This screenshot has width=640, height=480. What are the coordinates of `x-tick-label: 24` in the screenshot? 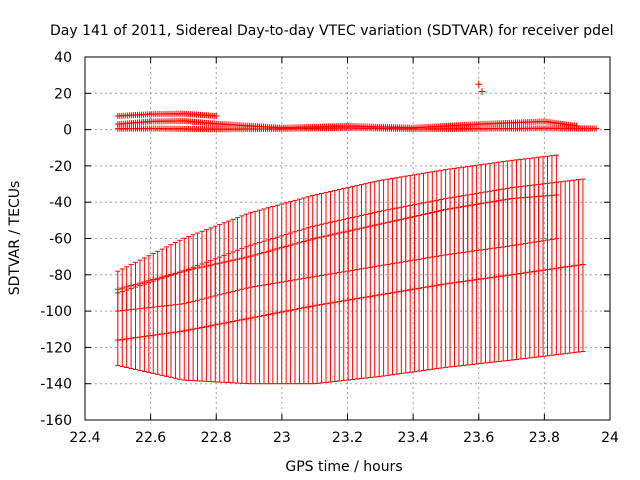 It's located at (610, 438).